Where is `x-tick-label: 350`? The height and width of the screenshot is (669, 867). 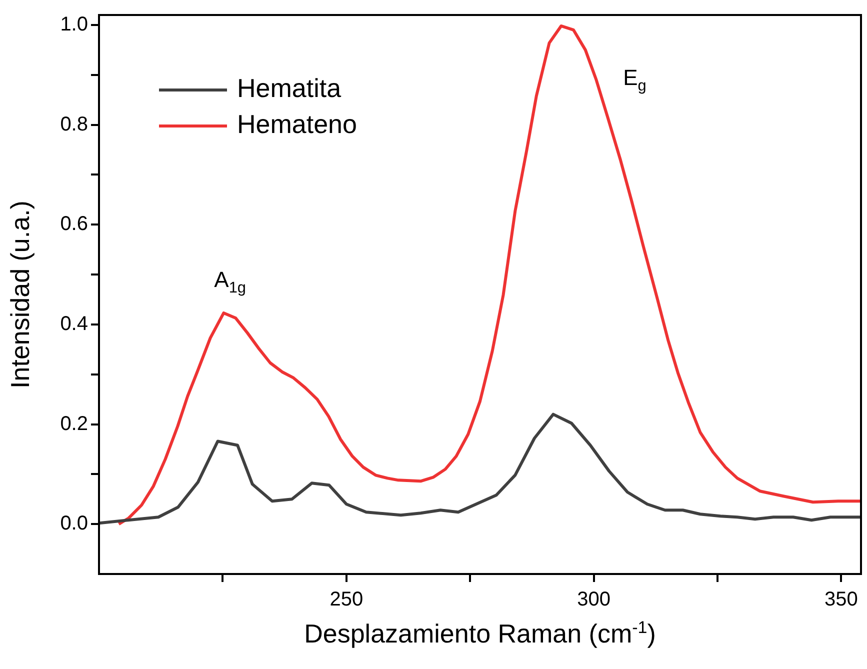
x-tick-label: 350 is located at coordinates (841, 599).